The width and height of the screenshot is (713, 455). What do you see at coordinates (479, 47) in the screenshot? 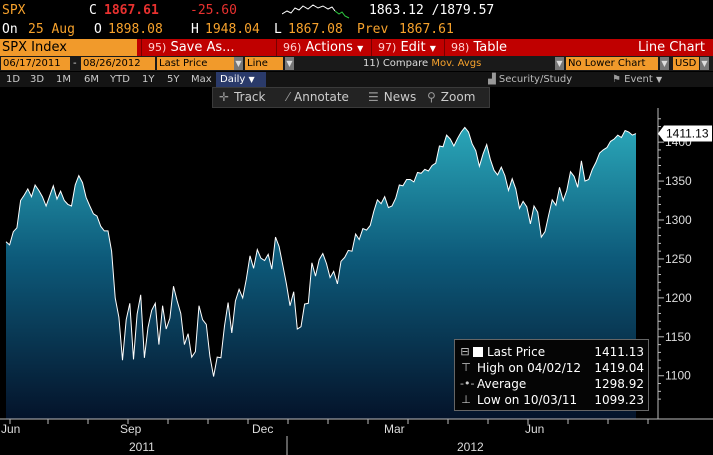
I see `table-menu: 98) Table` at bounding box center [479, 47].